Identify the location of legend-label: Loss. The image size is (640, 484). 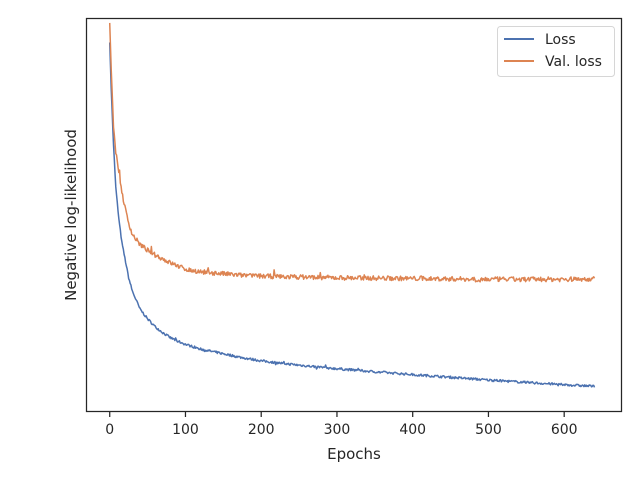
(560, 40).